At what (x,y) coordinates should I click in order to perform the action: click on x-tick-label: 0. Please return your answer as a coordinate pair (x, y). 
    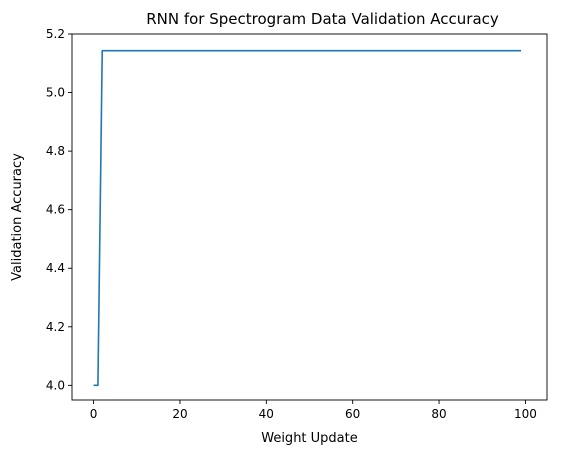
    Looking at the image, I should click on (94, 414).